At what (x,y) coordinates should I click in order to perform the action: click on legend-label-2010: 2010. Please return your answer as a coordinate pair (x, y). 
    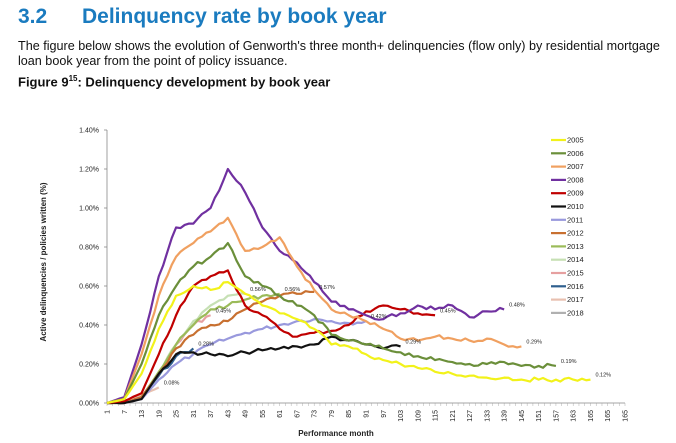
    Looking at the image, I should click on (575, 206).